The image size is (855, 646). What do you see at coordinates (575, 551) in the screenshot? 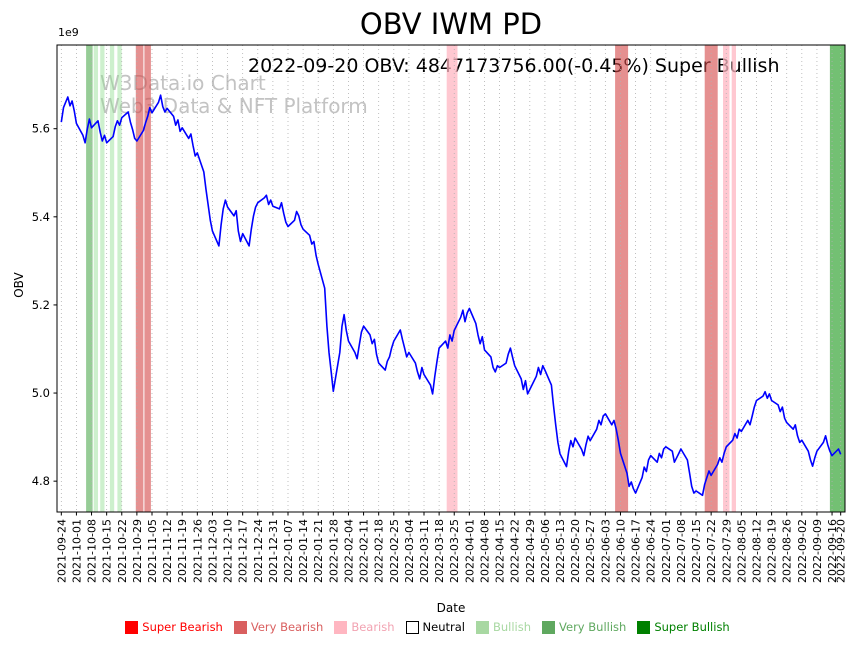
I see `x-tick-label: 2022-05-20` at bounding box center [575, 551].